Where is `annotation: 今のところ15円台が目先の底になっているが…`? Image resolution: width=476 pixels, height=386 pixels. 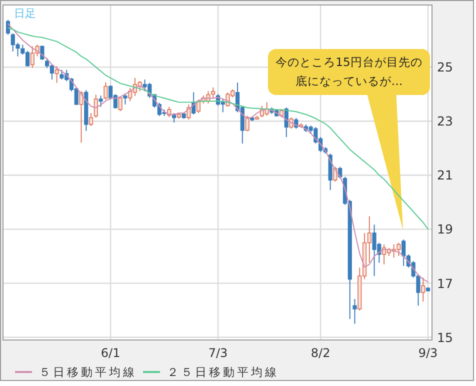
annotation: 今のところ15円台が目先の底になっているが… is located at coordinates (349, 72).